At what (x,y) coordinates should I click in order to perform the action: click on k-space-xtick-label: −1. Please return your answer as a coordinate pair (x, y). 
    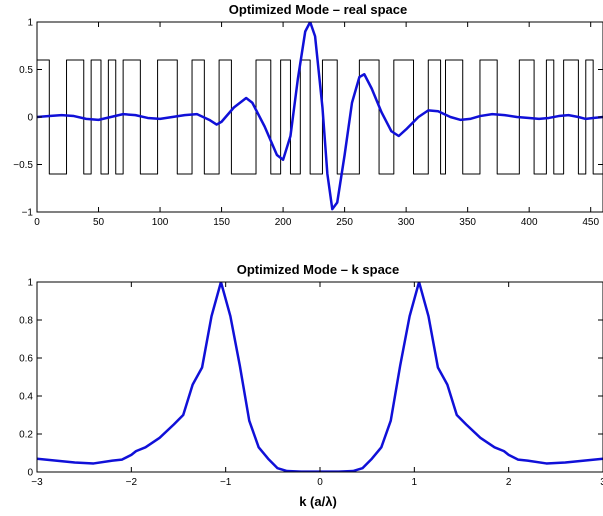
    Looking at the image, I should click on (226, 482).